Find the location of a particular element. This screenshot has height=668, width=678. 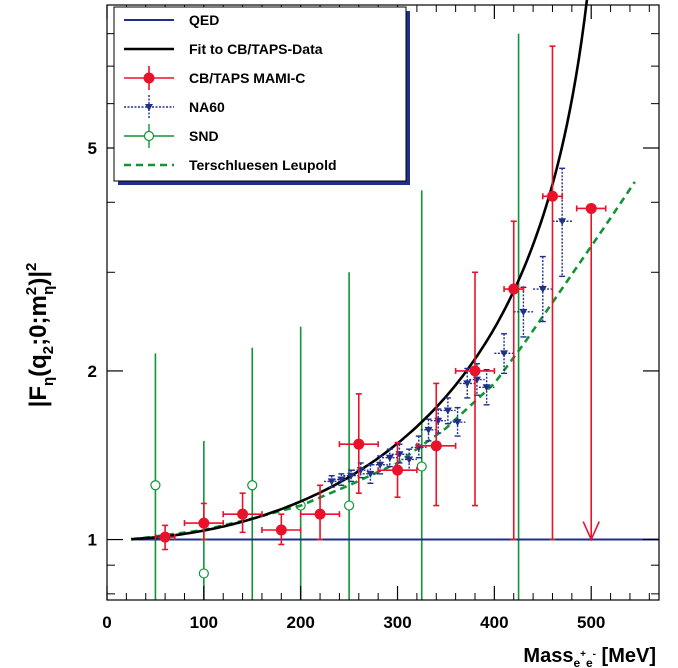

y-axis-title-p2: (q is located at coordinates (38, 365).